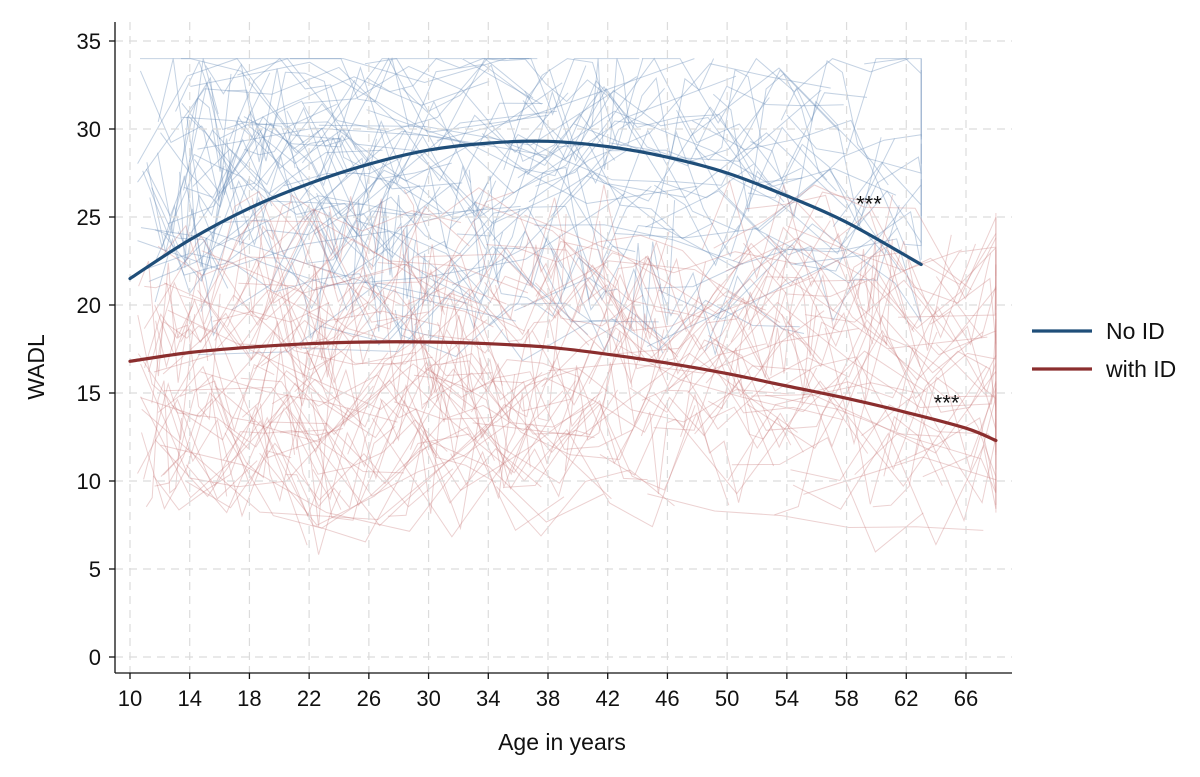 The width and height of the screenshot is (1200, 777). I want to click on y-axis-title: WADL, so click(36, 367).